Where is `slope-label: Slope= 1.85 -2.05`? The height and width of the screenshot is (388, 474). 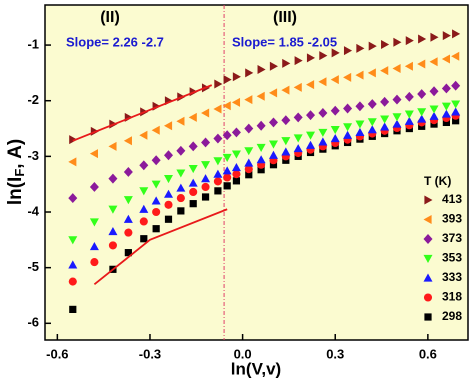
slope-label: Slope= 1.85 -2.05 is located at coordinates (284, 41).